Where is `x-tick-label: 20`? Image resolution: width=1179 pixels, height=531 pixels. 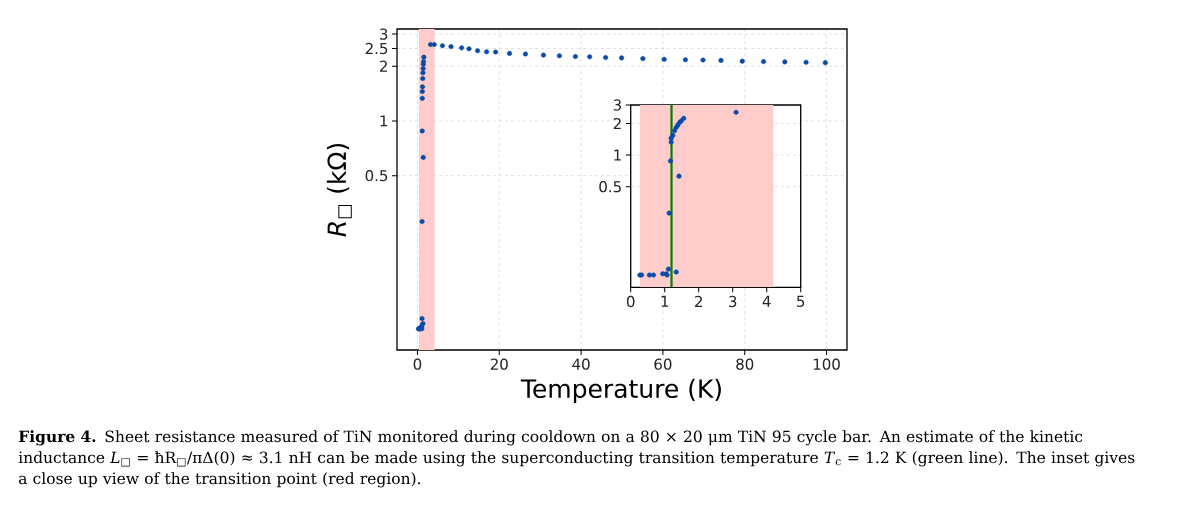
x-tick-label: 20 is located at coordinates (499, 364).